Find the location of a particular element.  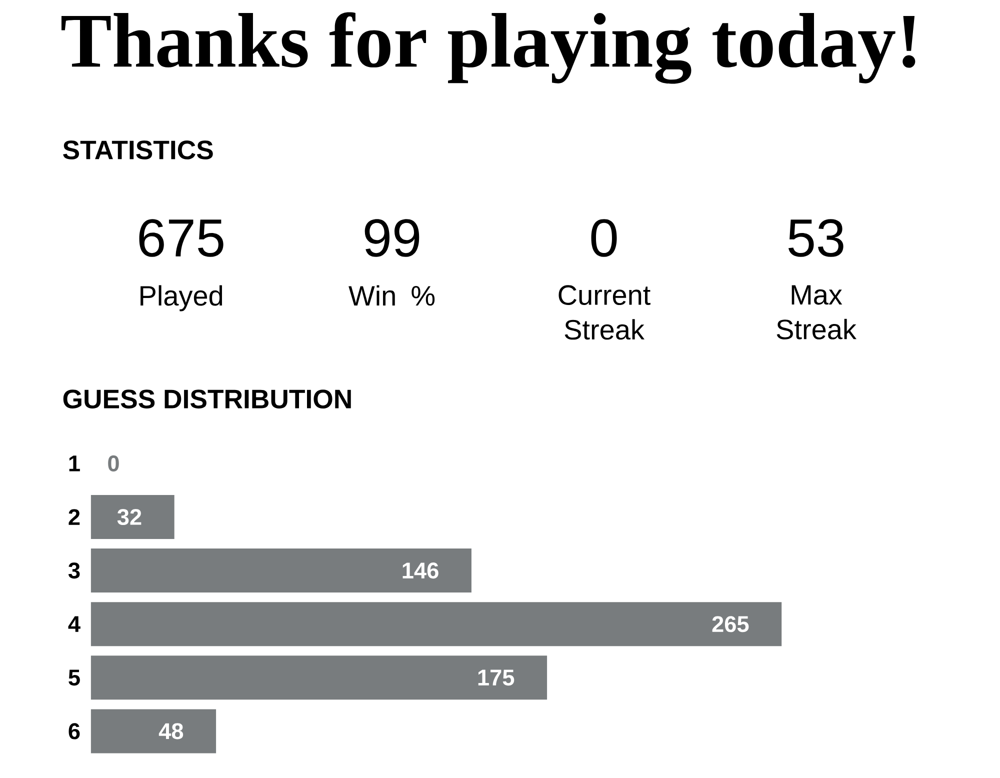

text: 675 is located at coordinates (181, 238).